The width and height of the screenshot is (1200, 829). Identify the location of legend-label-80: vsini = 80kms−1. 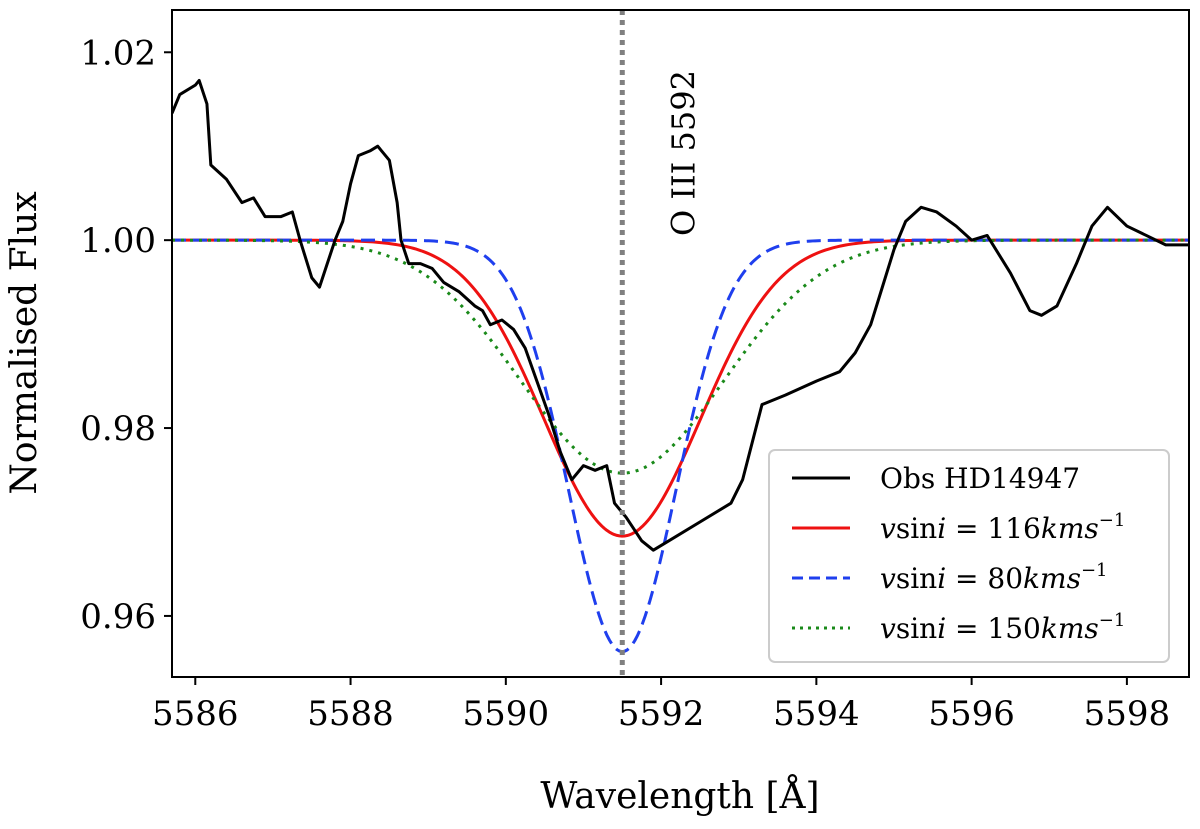
(993, 577).